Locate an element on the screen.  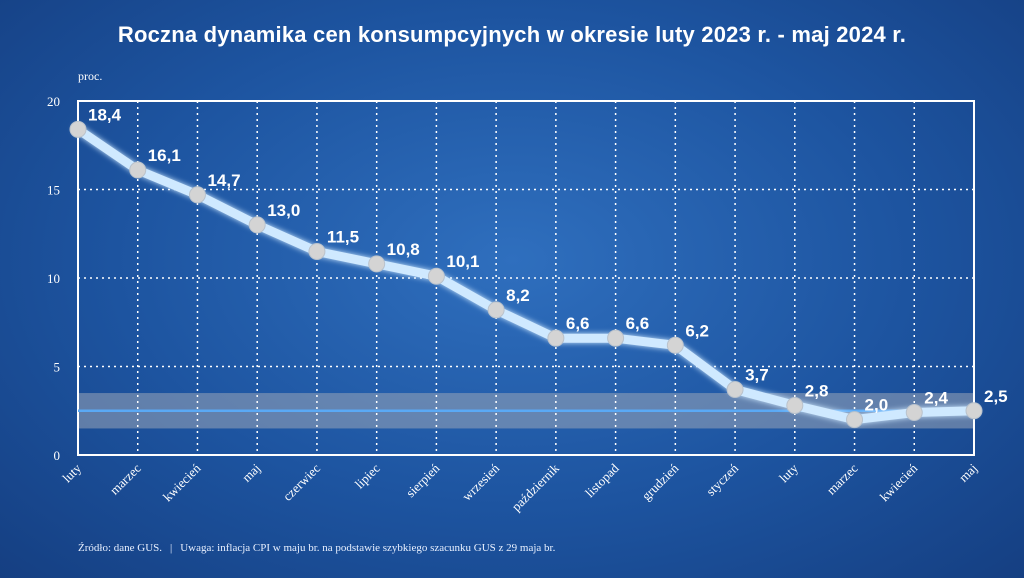
data-label: 2,4 is located at coordinates (936, 398).